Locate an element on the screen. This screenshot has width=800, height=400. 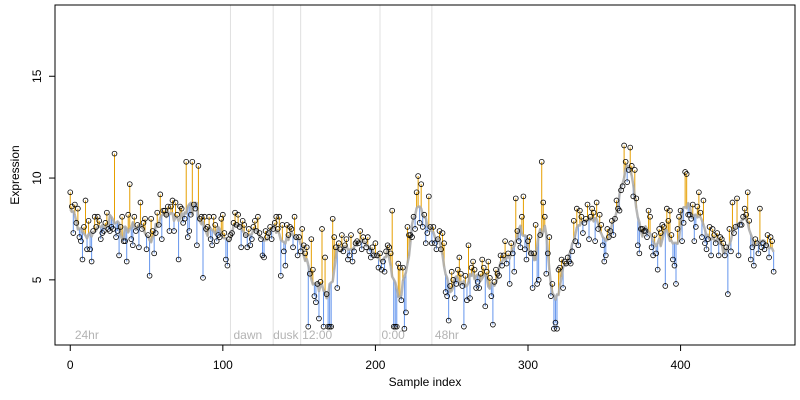
x-tick-label: 400 is located at coordinates (681, 365).